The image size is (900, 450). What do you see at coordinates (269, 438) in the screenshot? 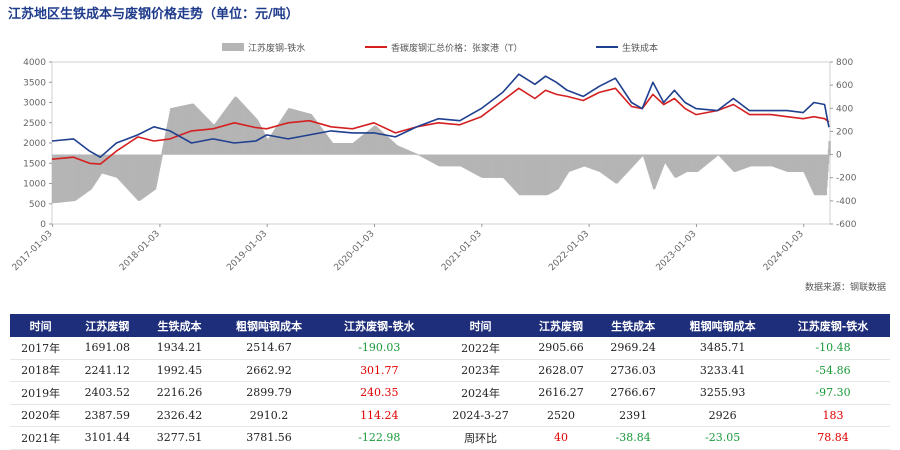
I see `table-cell: 3781.56` at bounding box center [269, 438].